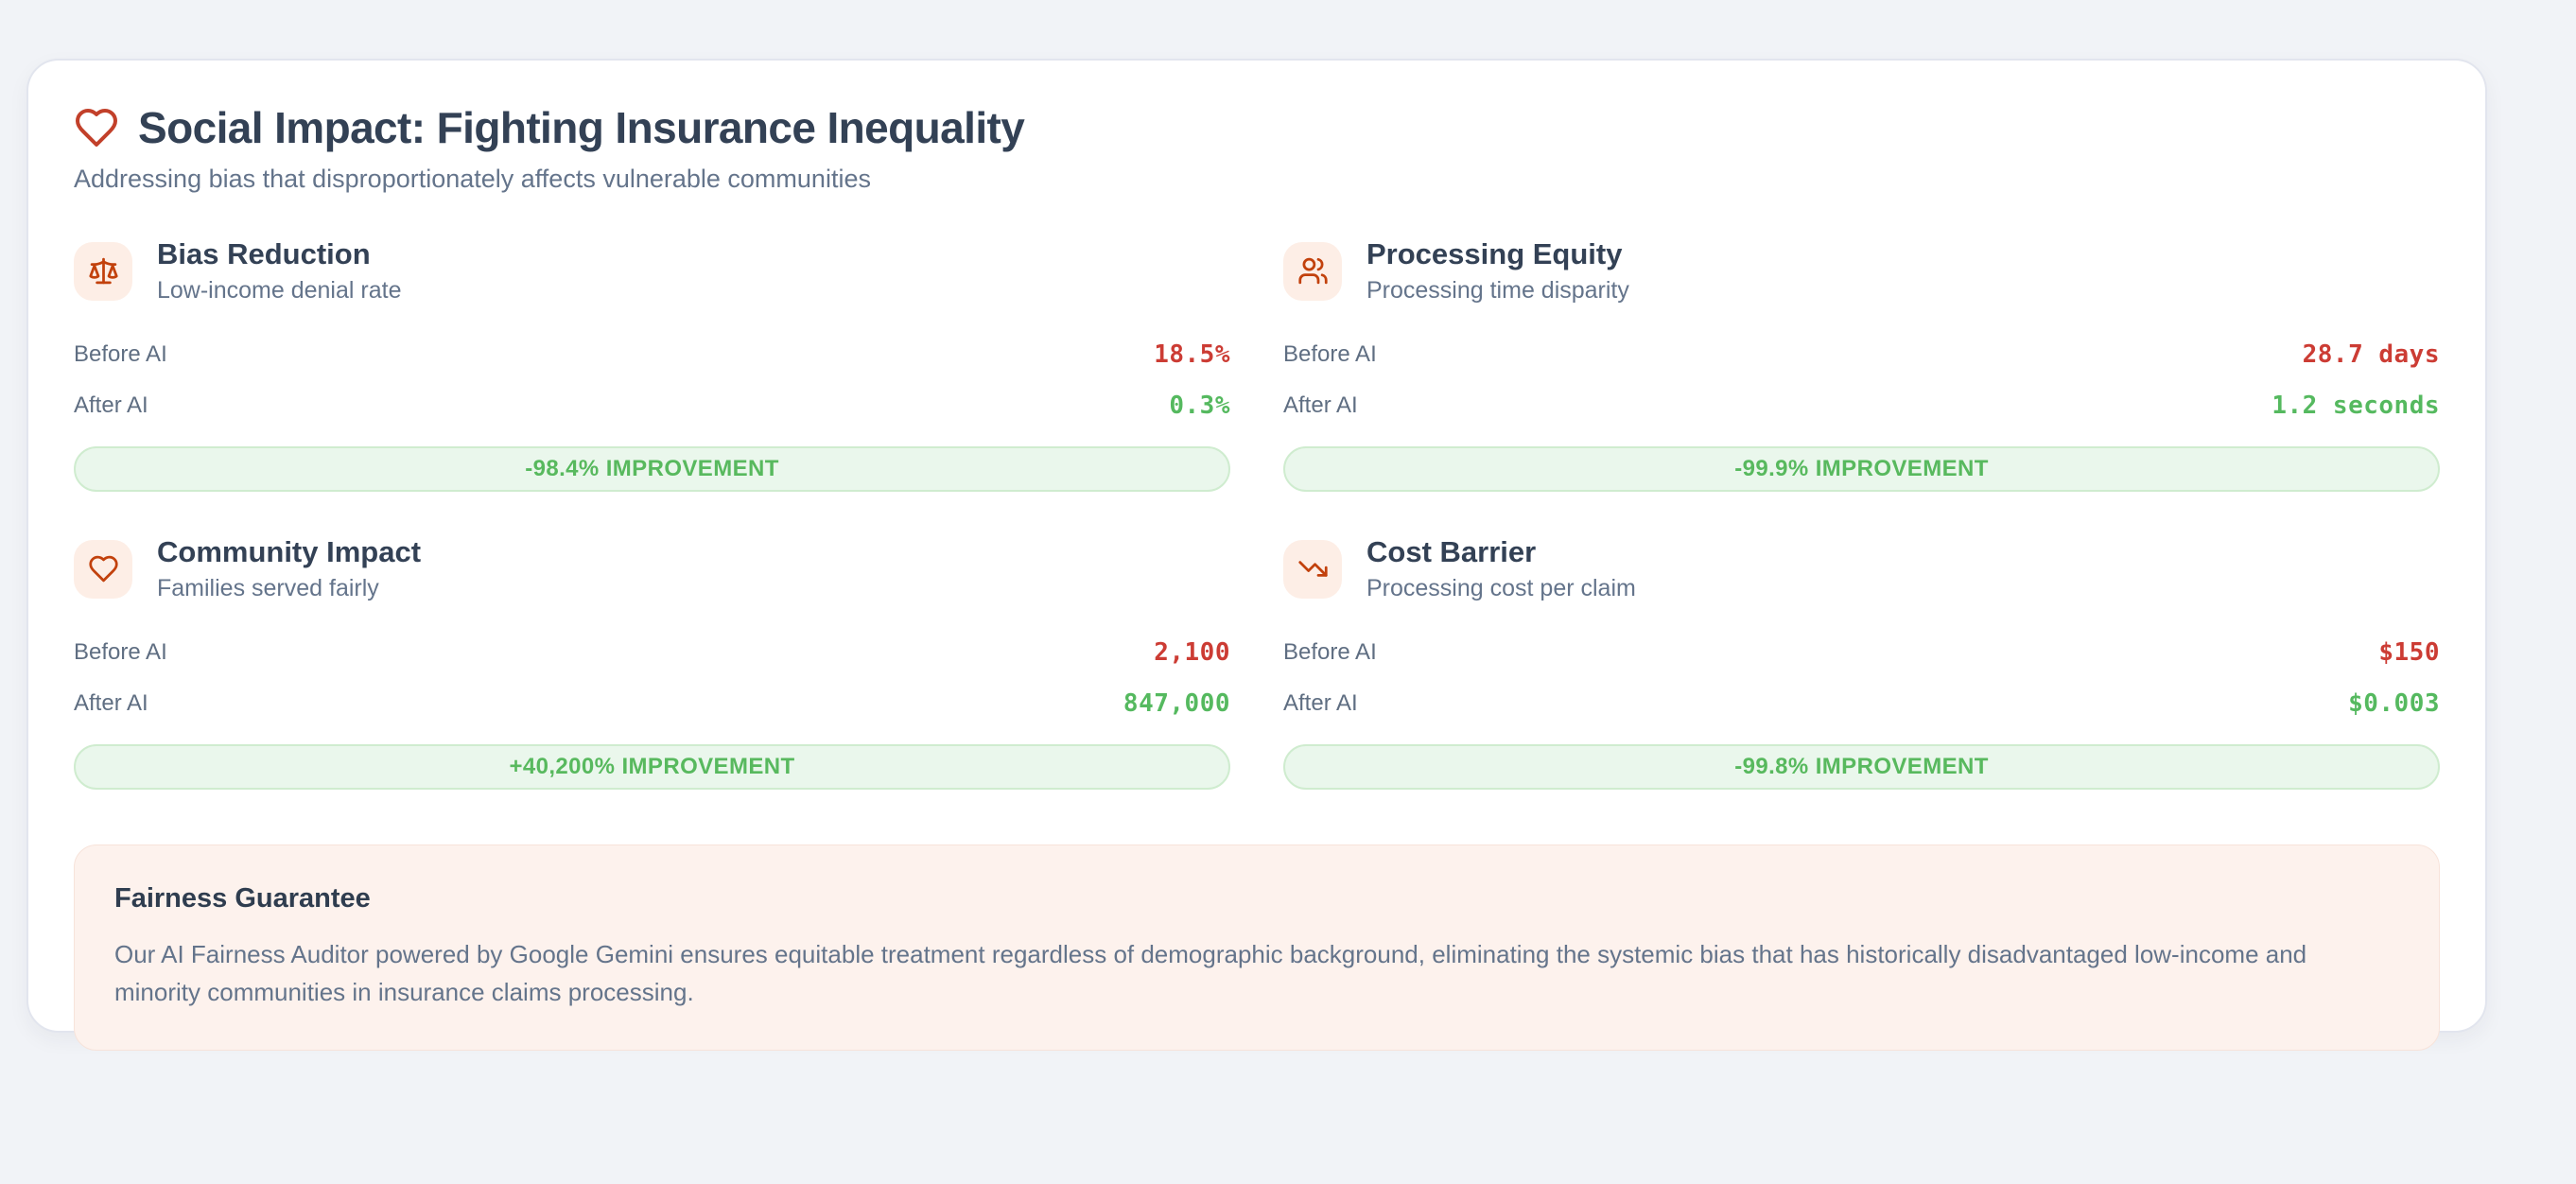 The height and width of the screenshot is (1184, 2576). Describe the element at coordinates (1861, 767) in the screenshot. I see `improvement-badge: -99.8% IMPROVEMENT` at that location.